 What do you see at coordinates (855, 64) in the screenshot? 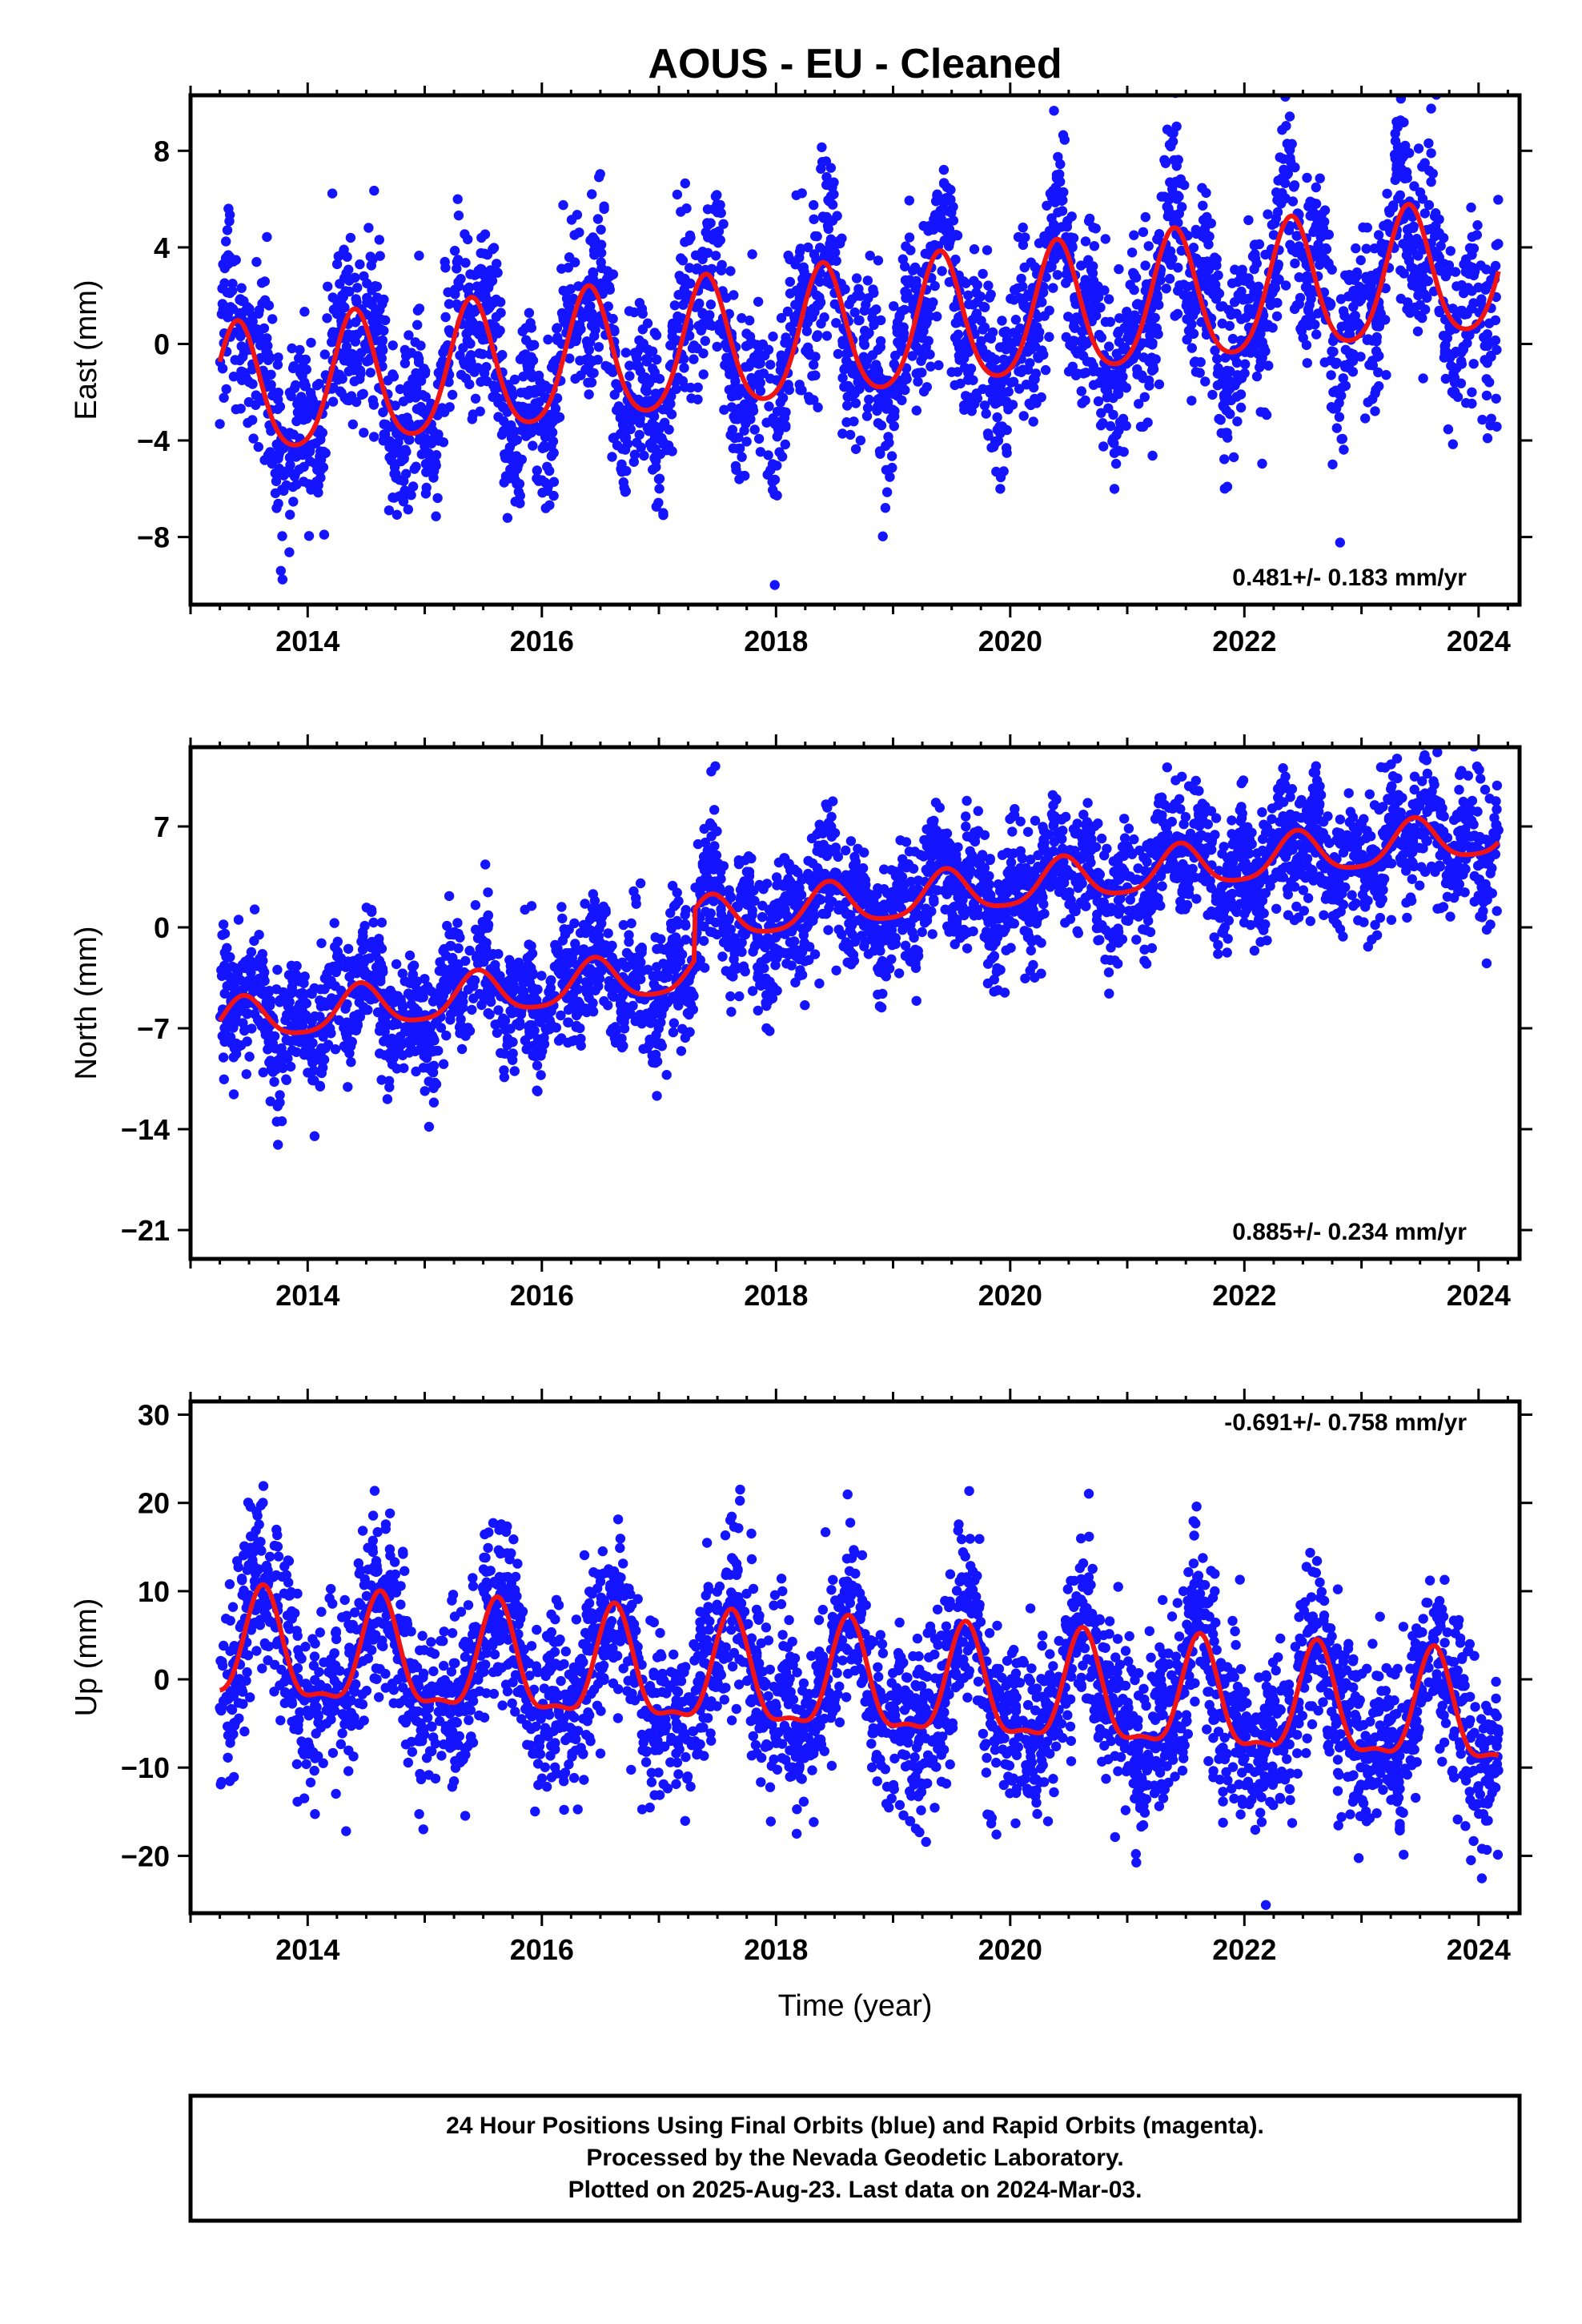
I see `figure-title: AOUS - EU - Cleaned` at bounding box center [855, 64].